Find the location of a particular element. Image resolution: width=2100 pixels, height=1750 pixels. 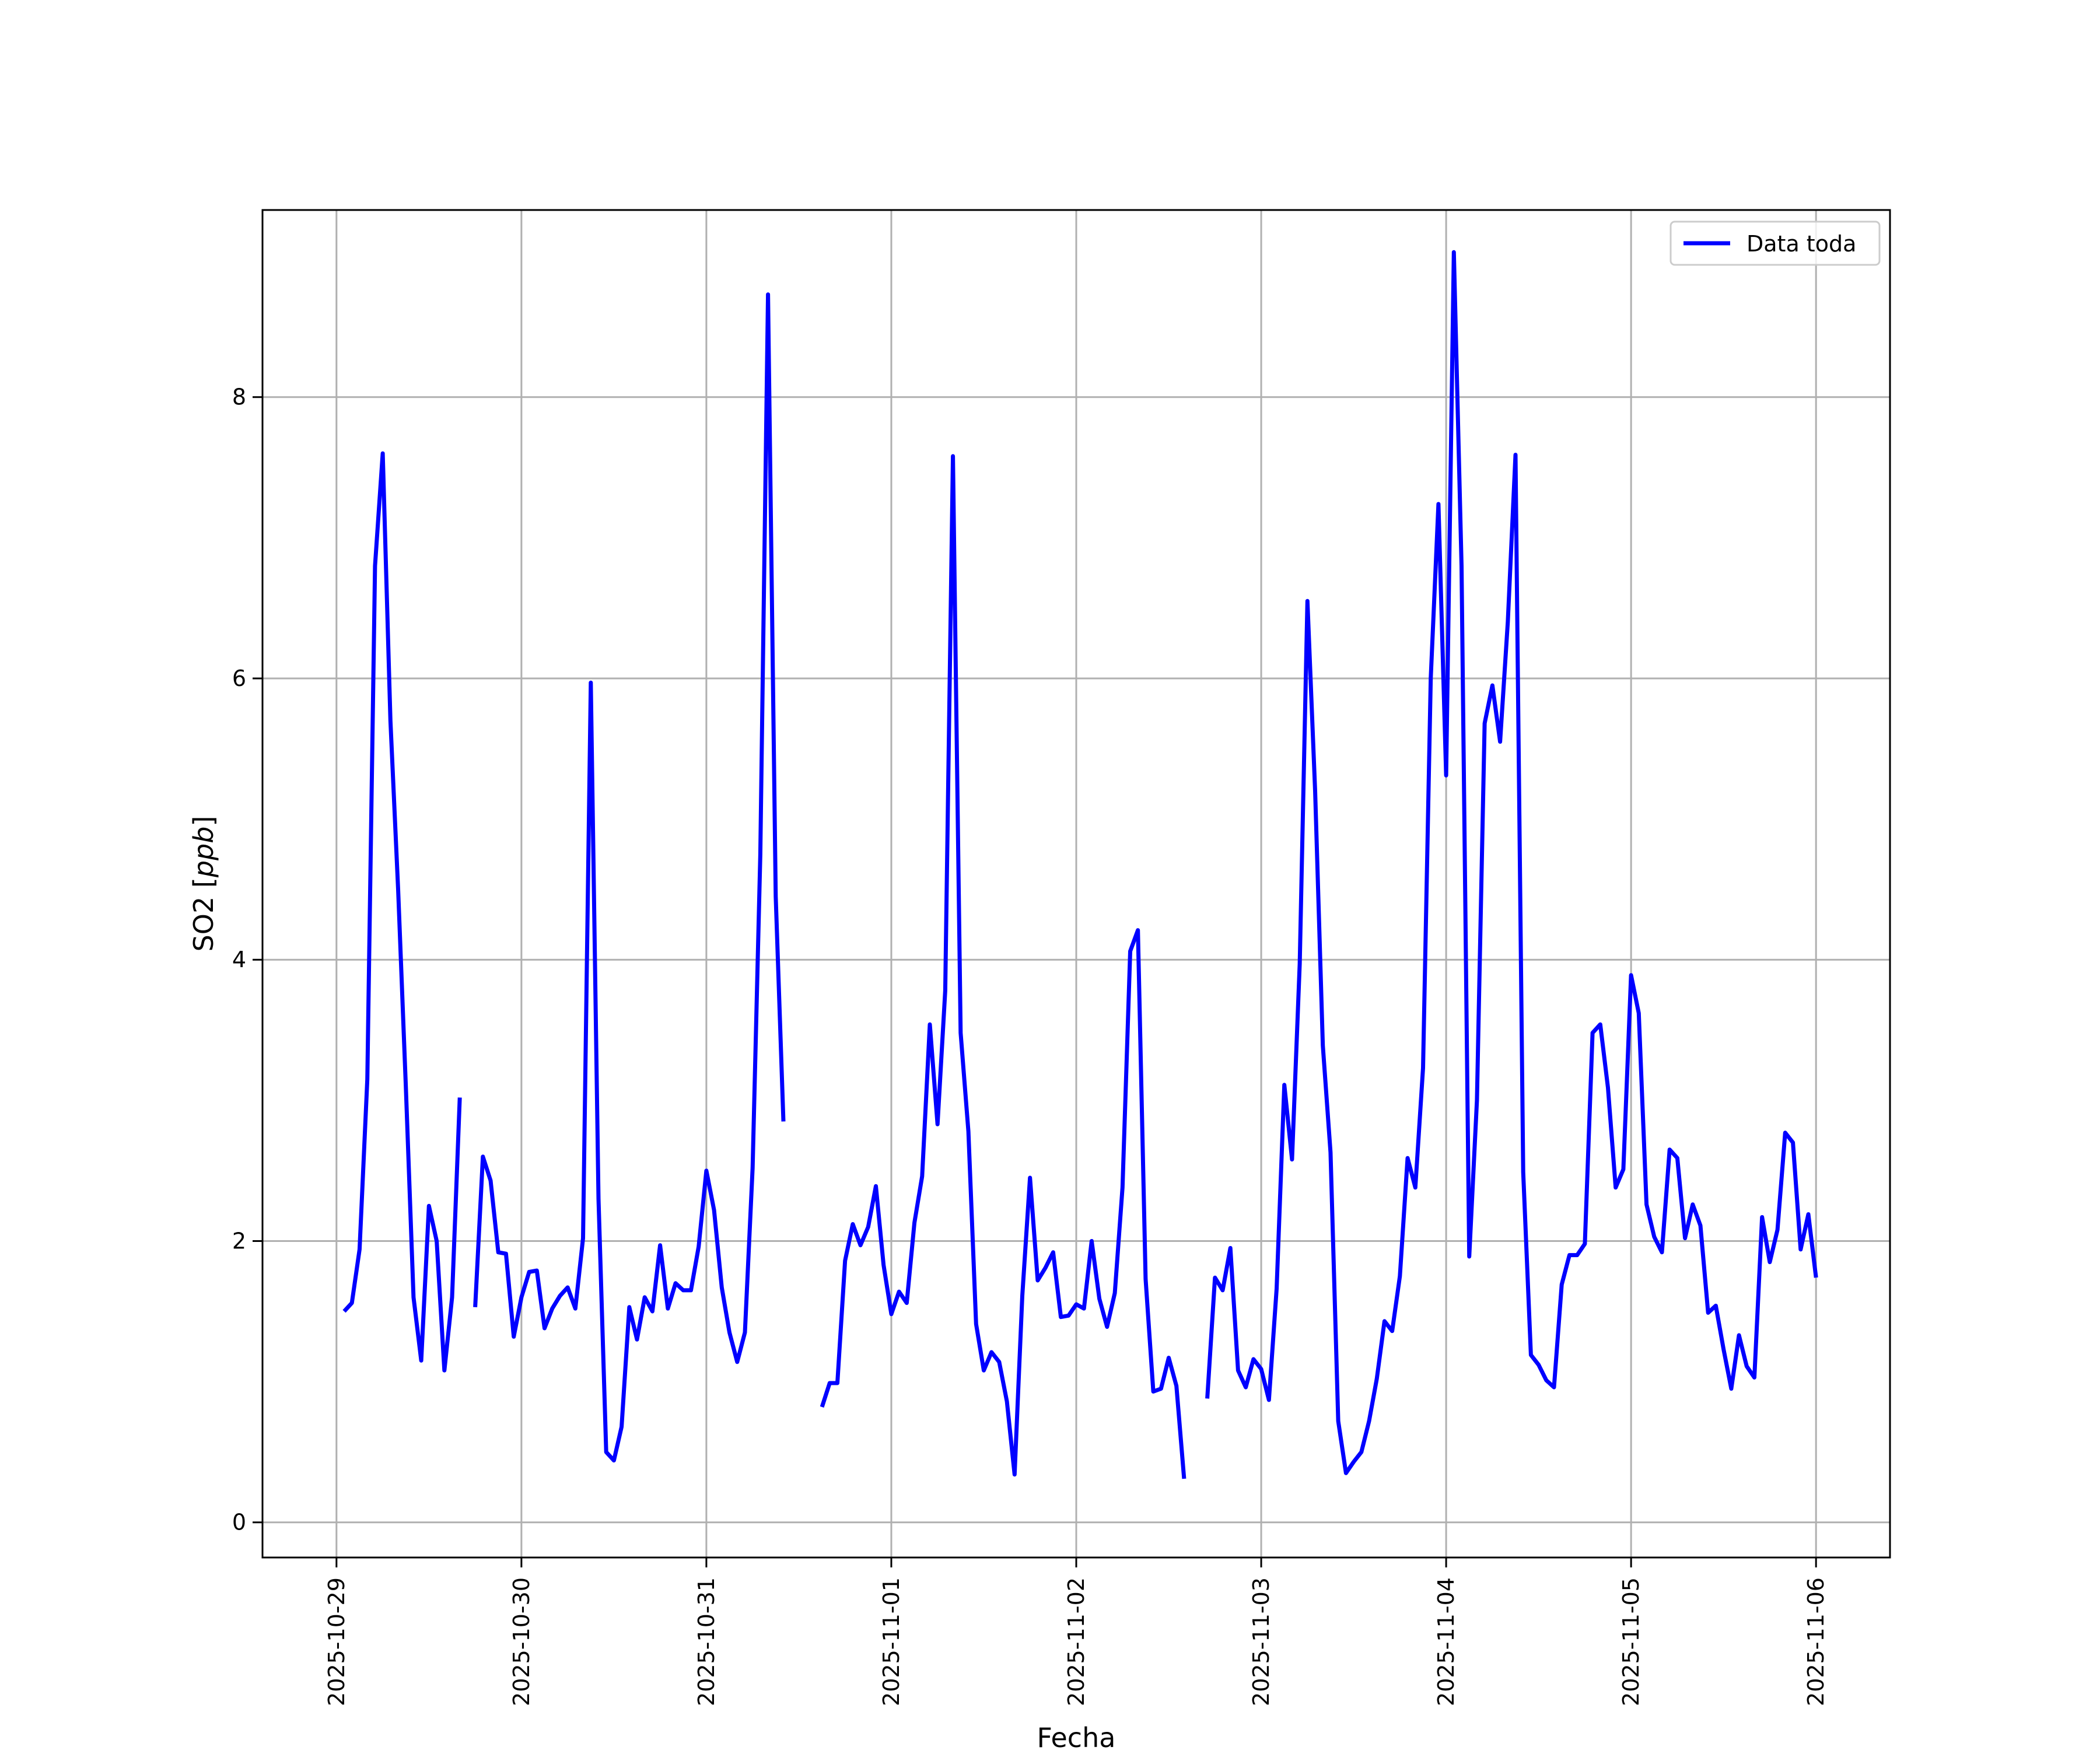

y-axis-label-unit: ppb is located at coordinates (203, 852).